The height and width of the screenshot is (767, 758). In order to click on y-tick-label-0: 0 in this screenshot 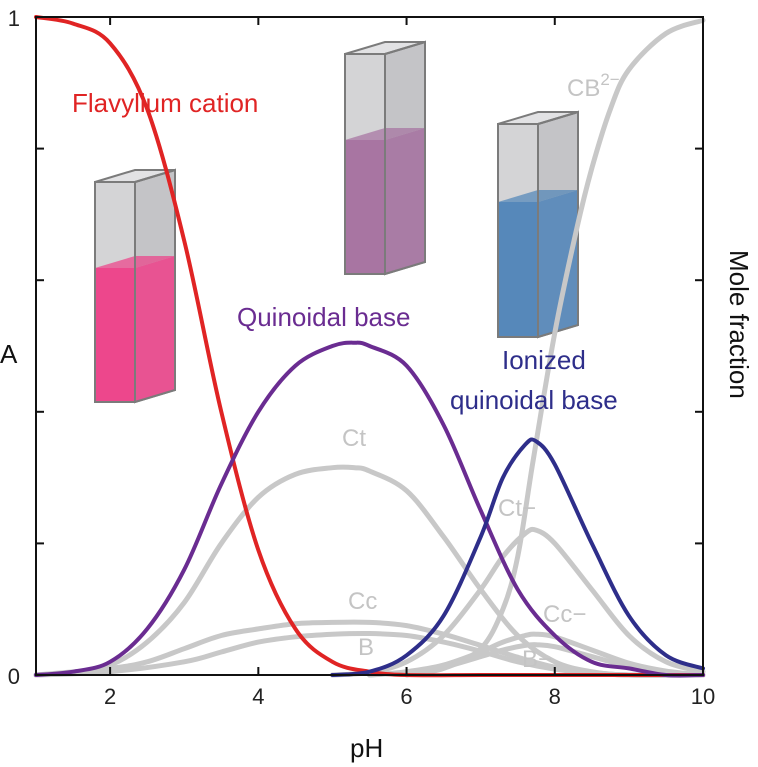, I will do `click(14, 676)`.